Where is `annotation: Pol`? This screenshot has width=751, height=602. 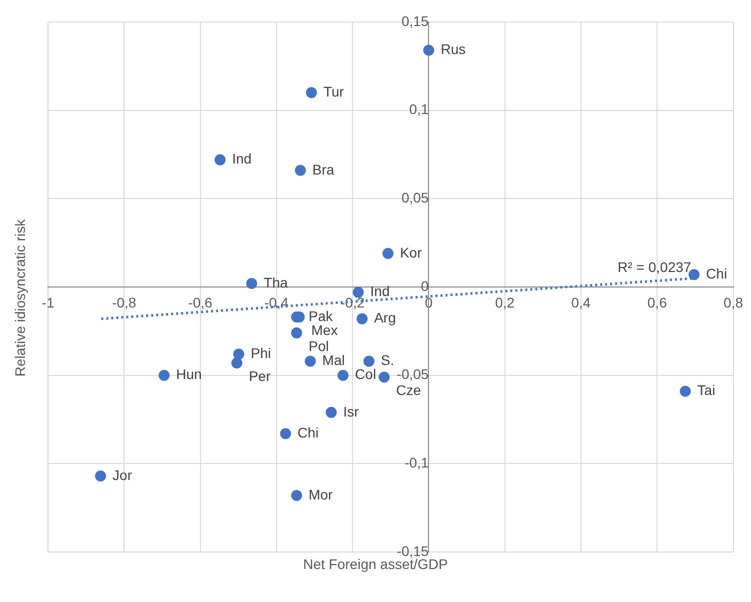
annotation: Pol is located at coordinates (318, 346).